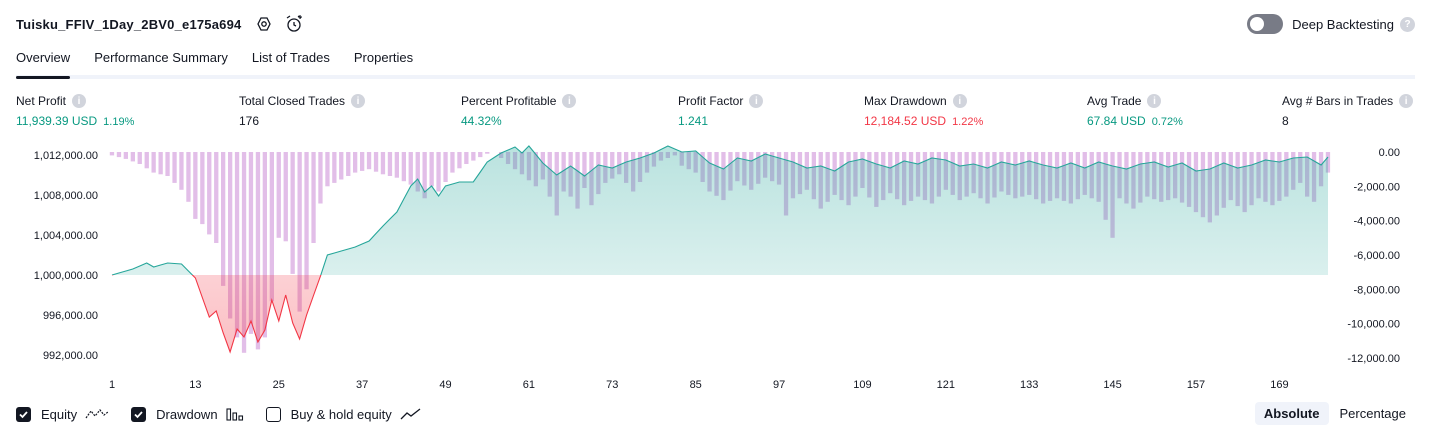  What do you see at coordinates (1285, 121) in the screenshot?
I see `metric-value: 8` at bounding box center [1285, 121].